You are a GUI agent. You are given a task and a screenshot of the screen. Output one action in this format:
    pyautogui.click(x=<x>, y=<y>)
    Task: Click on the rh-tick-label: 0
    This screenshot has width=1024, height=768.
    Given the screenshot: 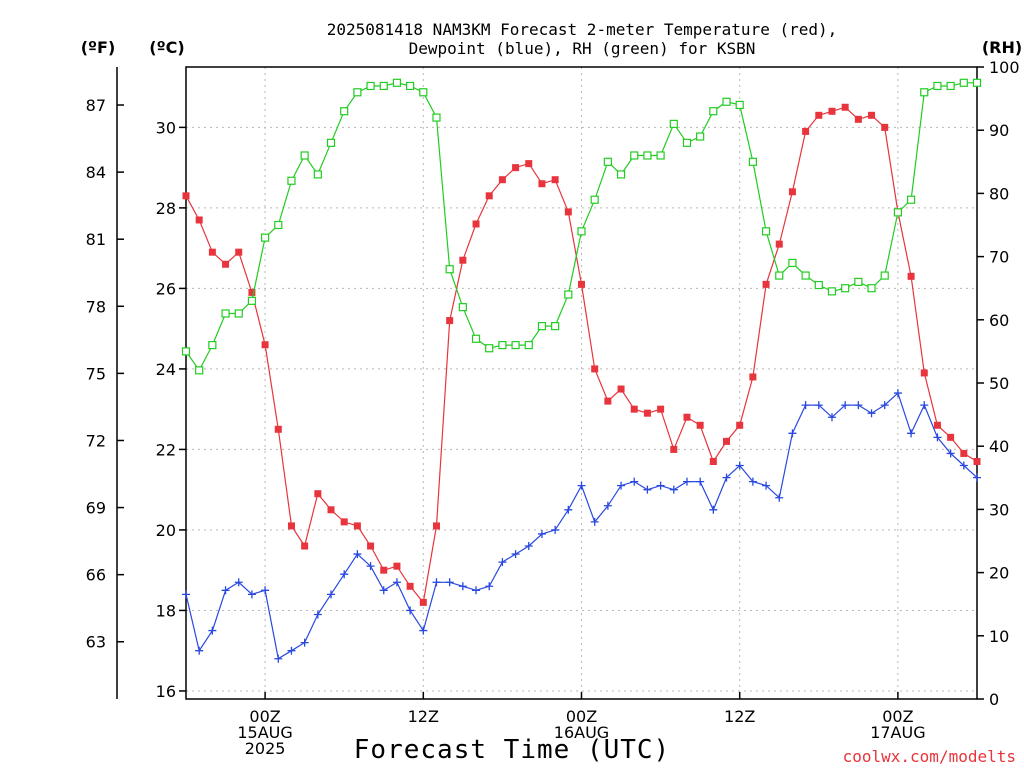 What is the action you would take?
    pyautogui.click(x=994, y=699)
    